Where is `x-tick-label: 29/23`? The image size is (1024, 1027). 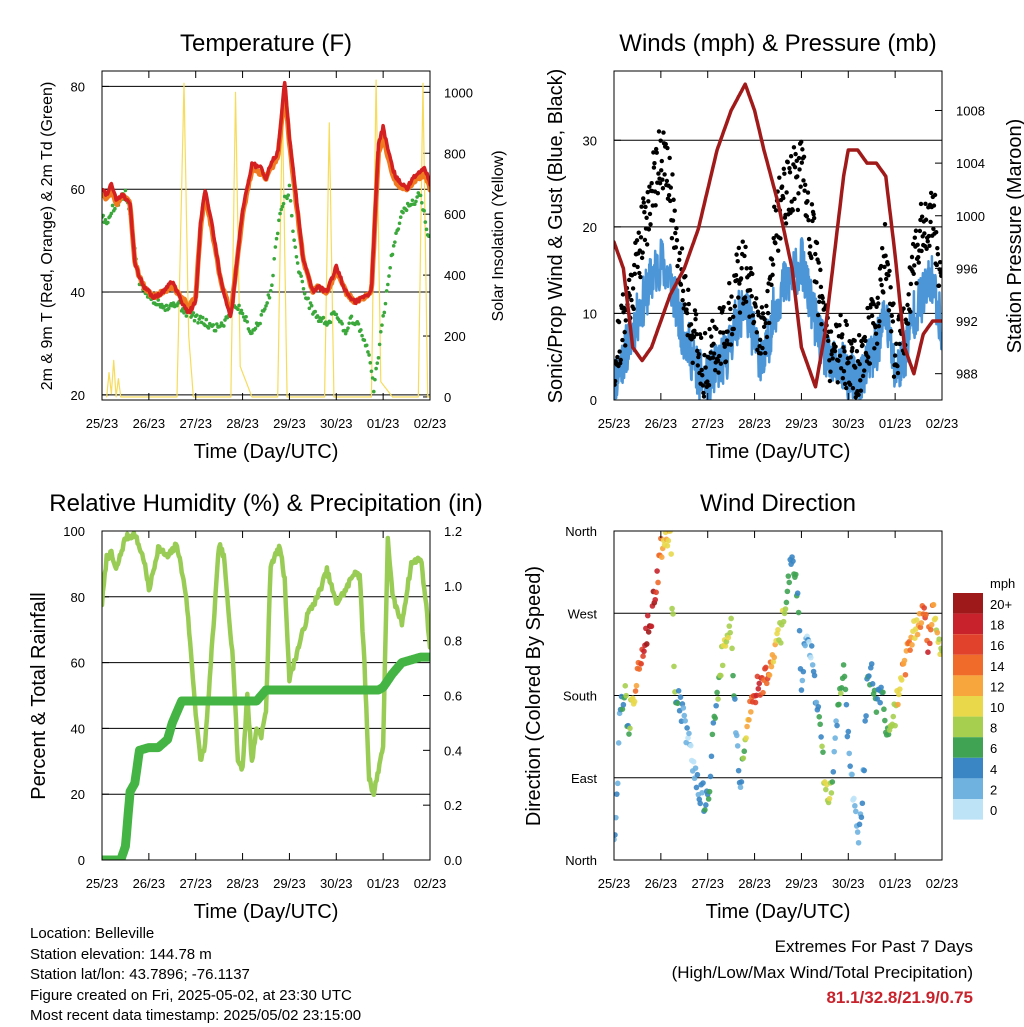
x-tick-label: 29/23 is located at coordinates (801, 883).